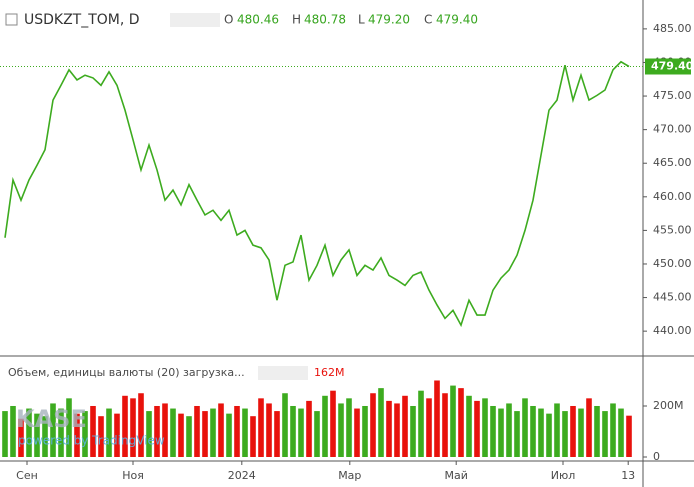 The image size is (694, 487). I want to click on ohlc-value: 480.46, so click(258, 20).